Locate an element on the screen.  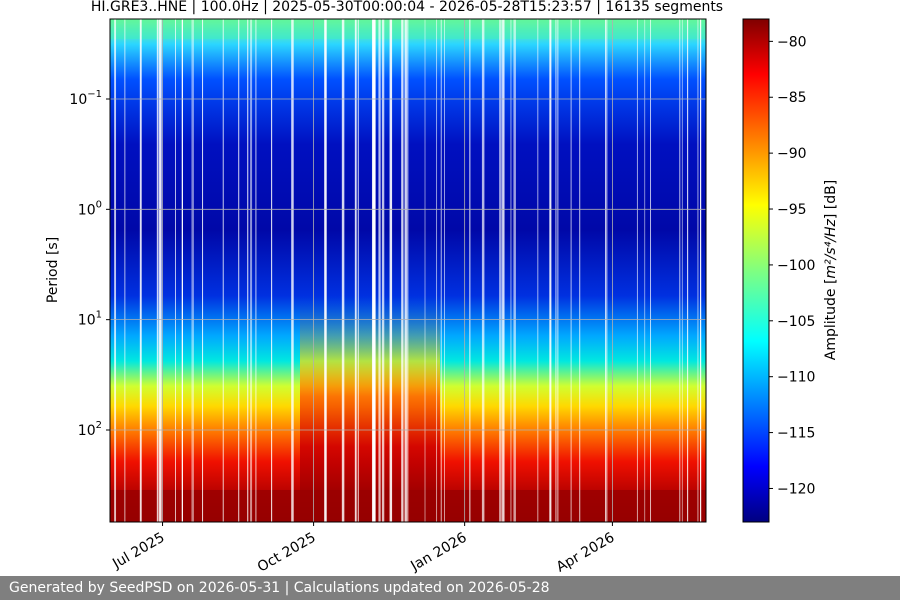
y-axis: 10⁻¹ 10⁰ 10¹ 10² is located at coordinates (89, 264).